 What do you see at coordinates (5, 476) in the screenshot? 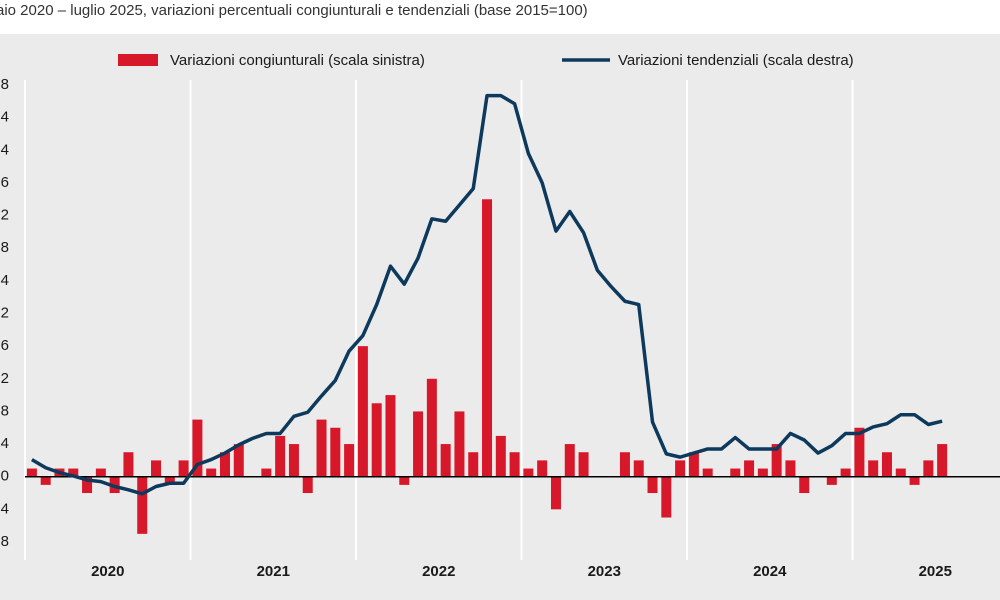
I see `y-tick-label: 0` at bounding box center [5, 476].